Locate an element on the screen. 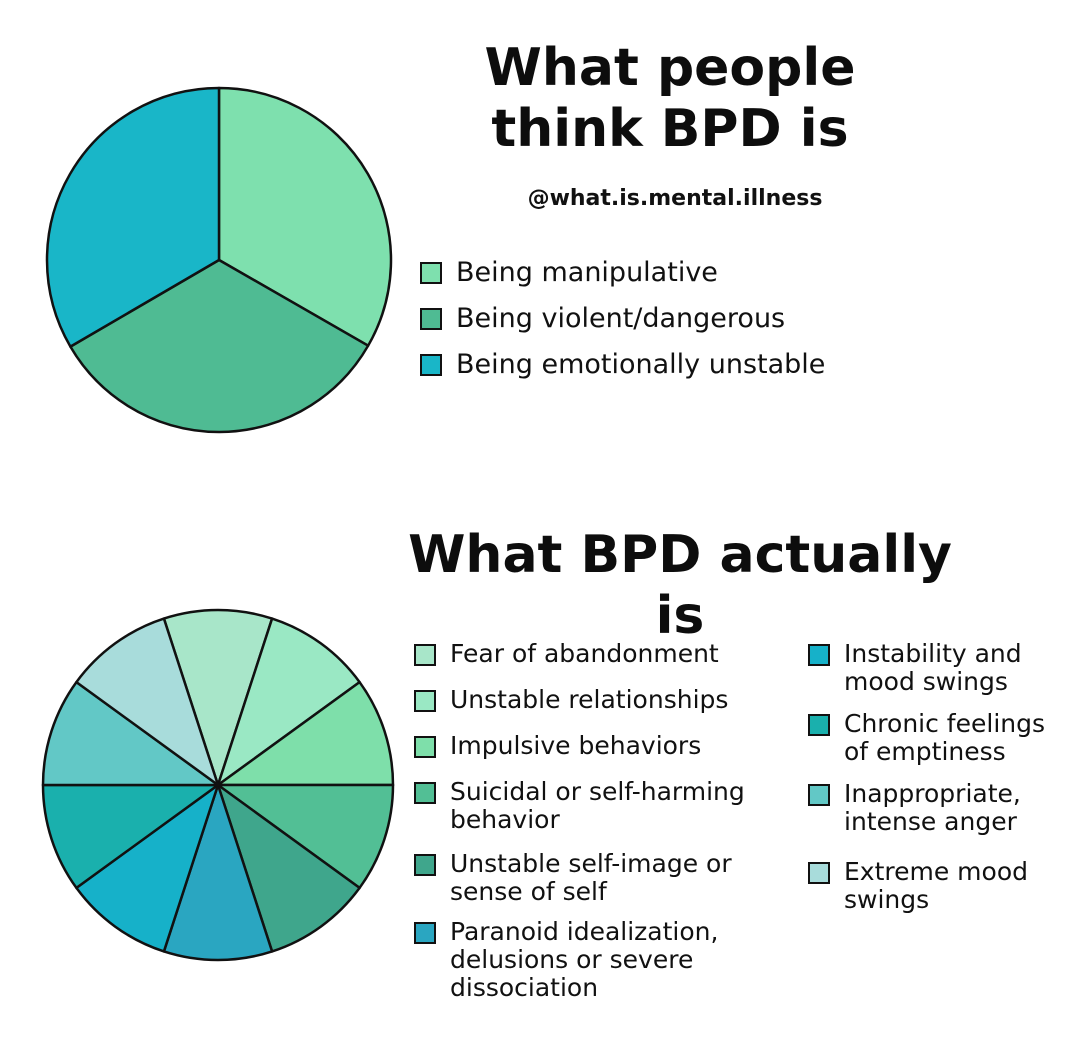  legend-item: Extreme mood swings is located at coordinates (940, 886).